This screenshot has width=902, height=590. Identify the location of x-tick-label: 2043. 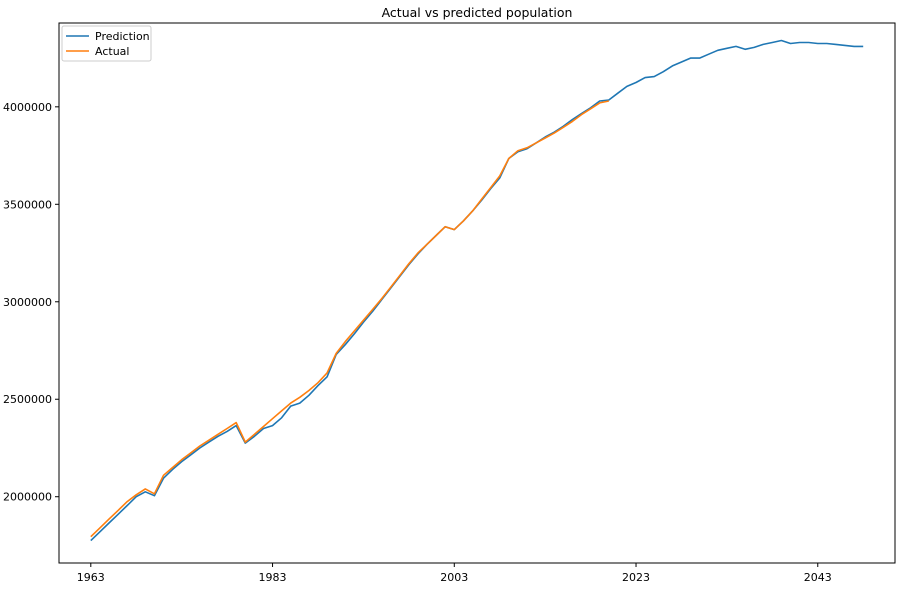
(818, 577).